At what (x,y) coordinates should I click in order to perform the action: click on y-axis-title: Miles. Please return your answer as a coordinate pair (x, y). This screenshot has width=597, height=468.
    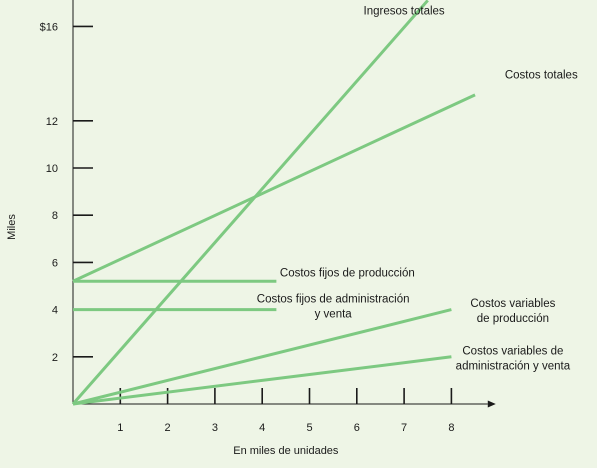
    Looking at the image, I should click on (12, 227).